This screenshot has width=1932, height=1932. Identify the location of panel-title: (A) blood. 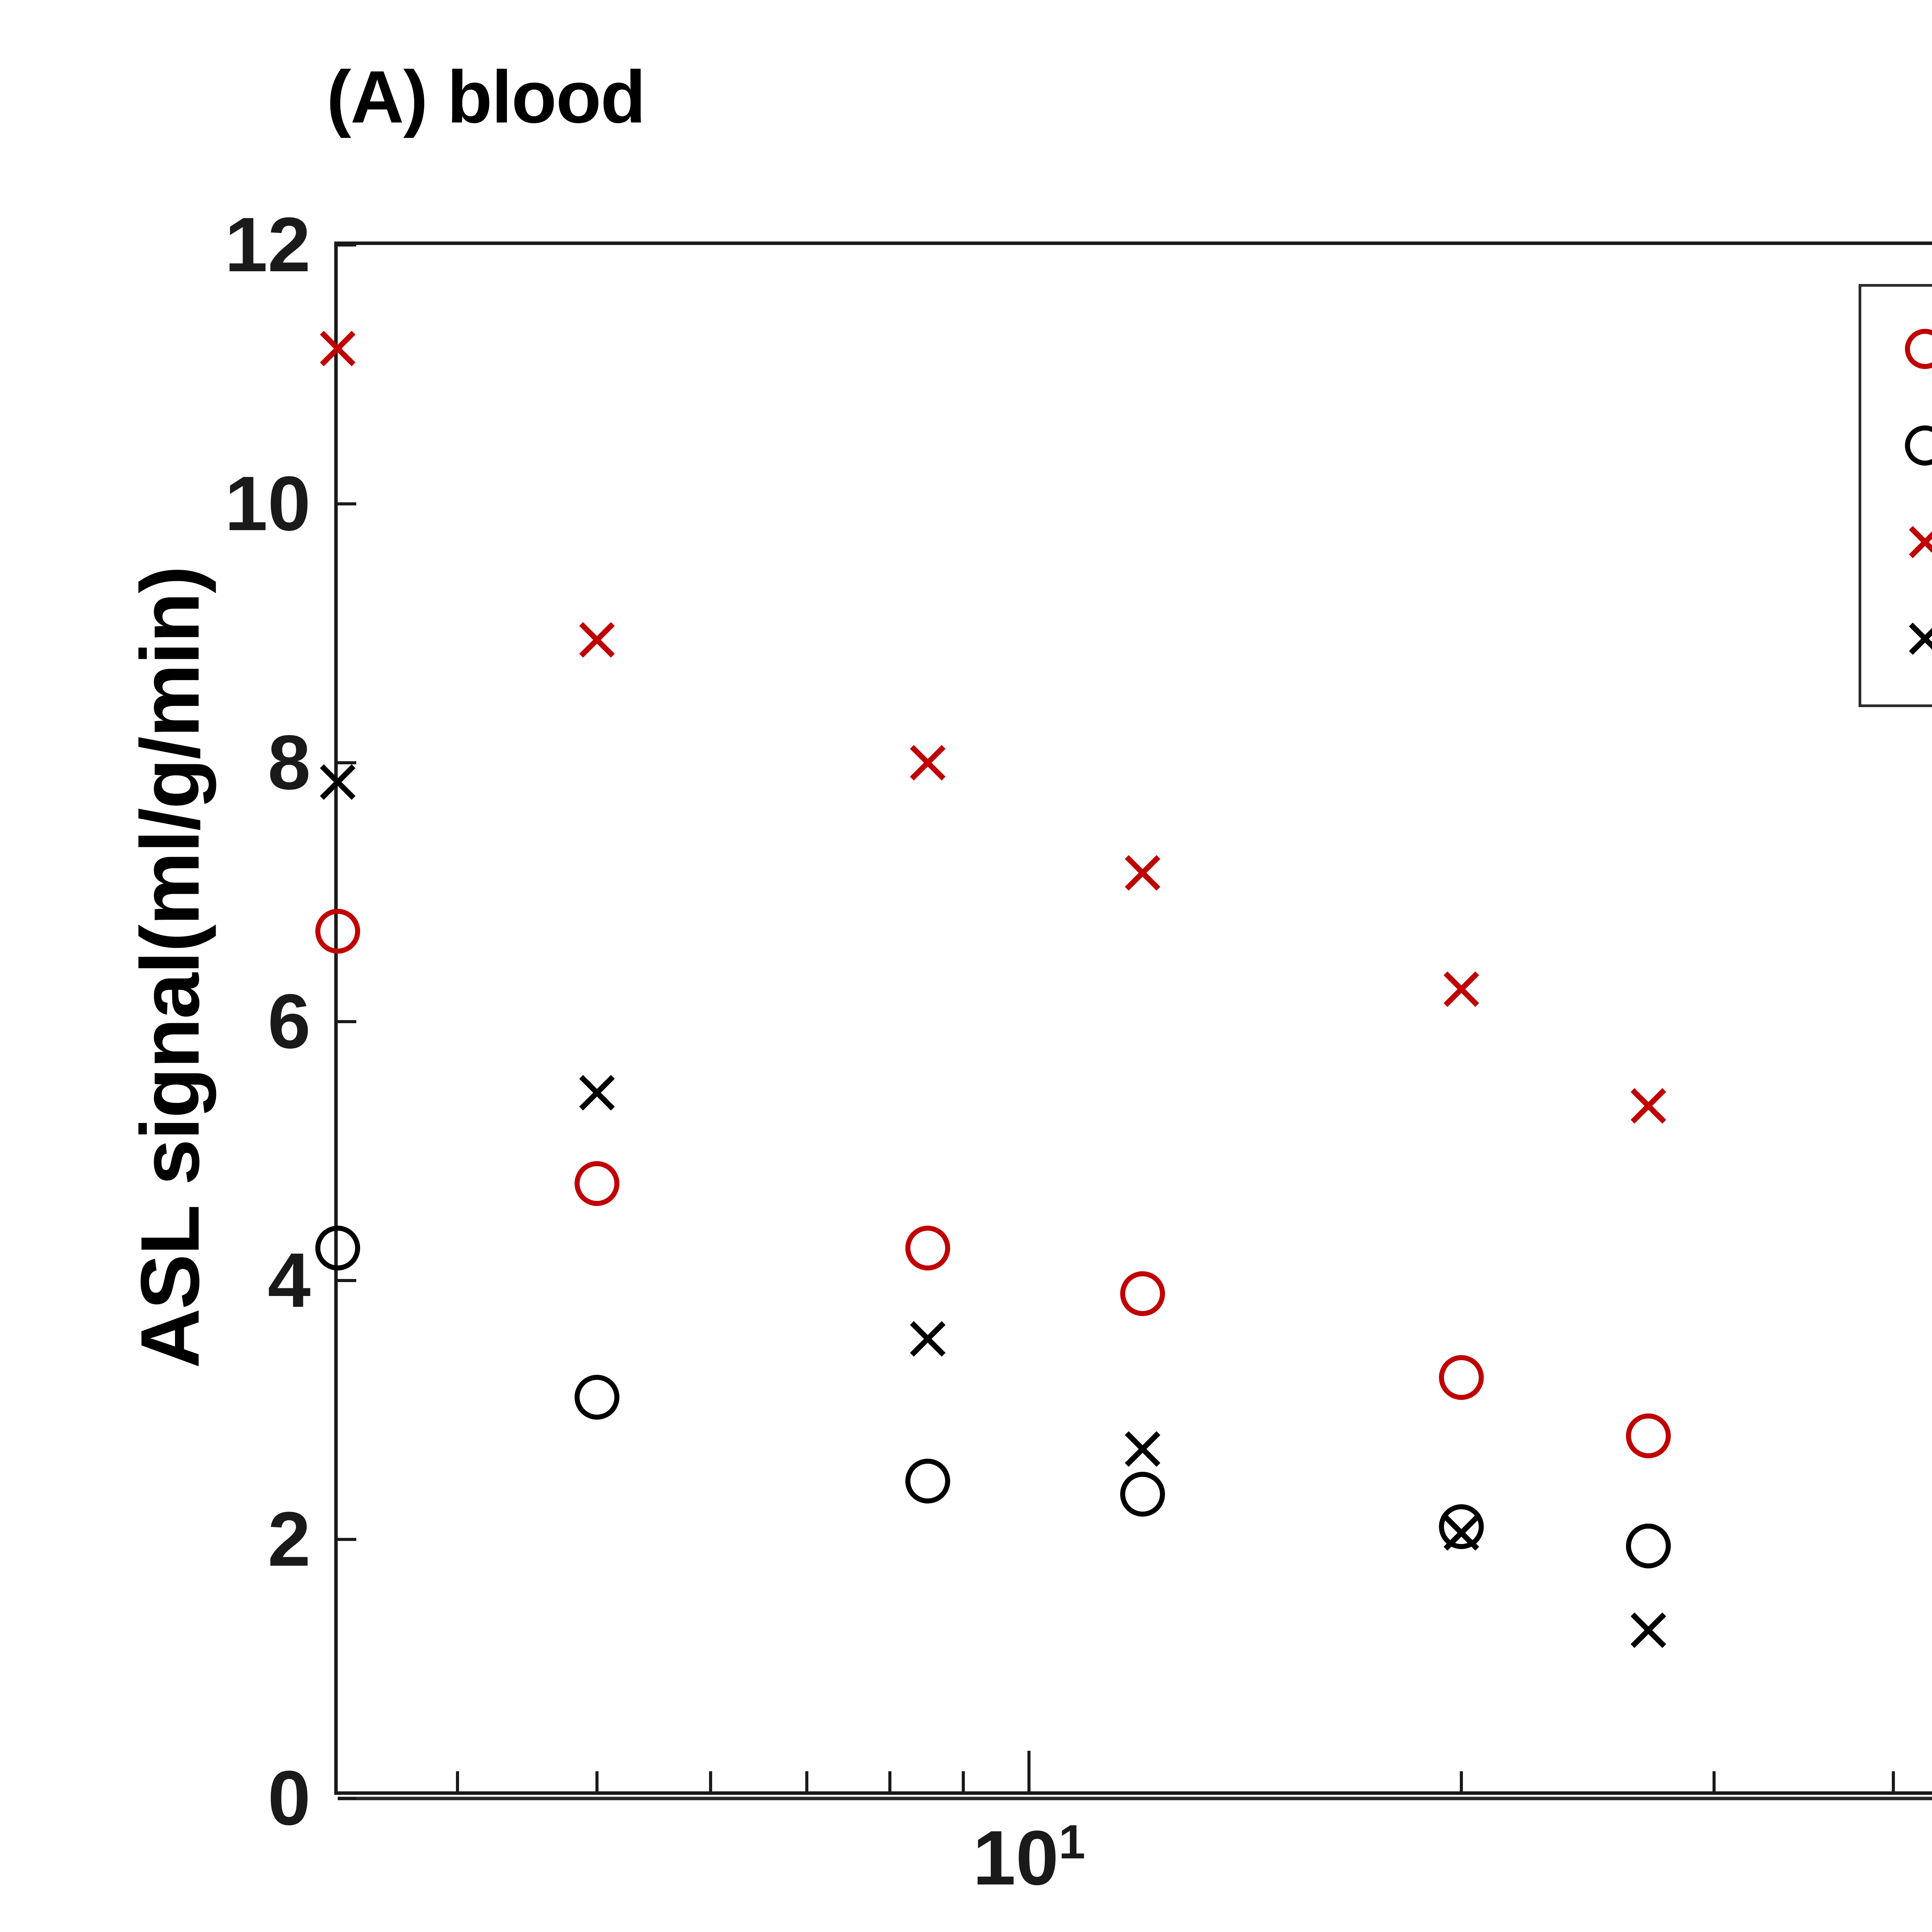
(486, 97).